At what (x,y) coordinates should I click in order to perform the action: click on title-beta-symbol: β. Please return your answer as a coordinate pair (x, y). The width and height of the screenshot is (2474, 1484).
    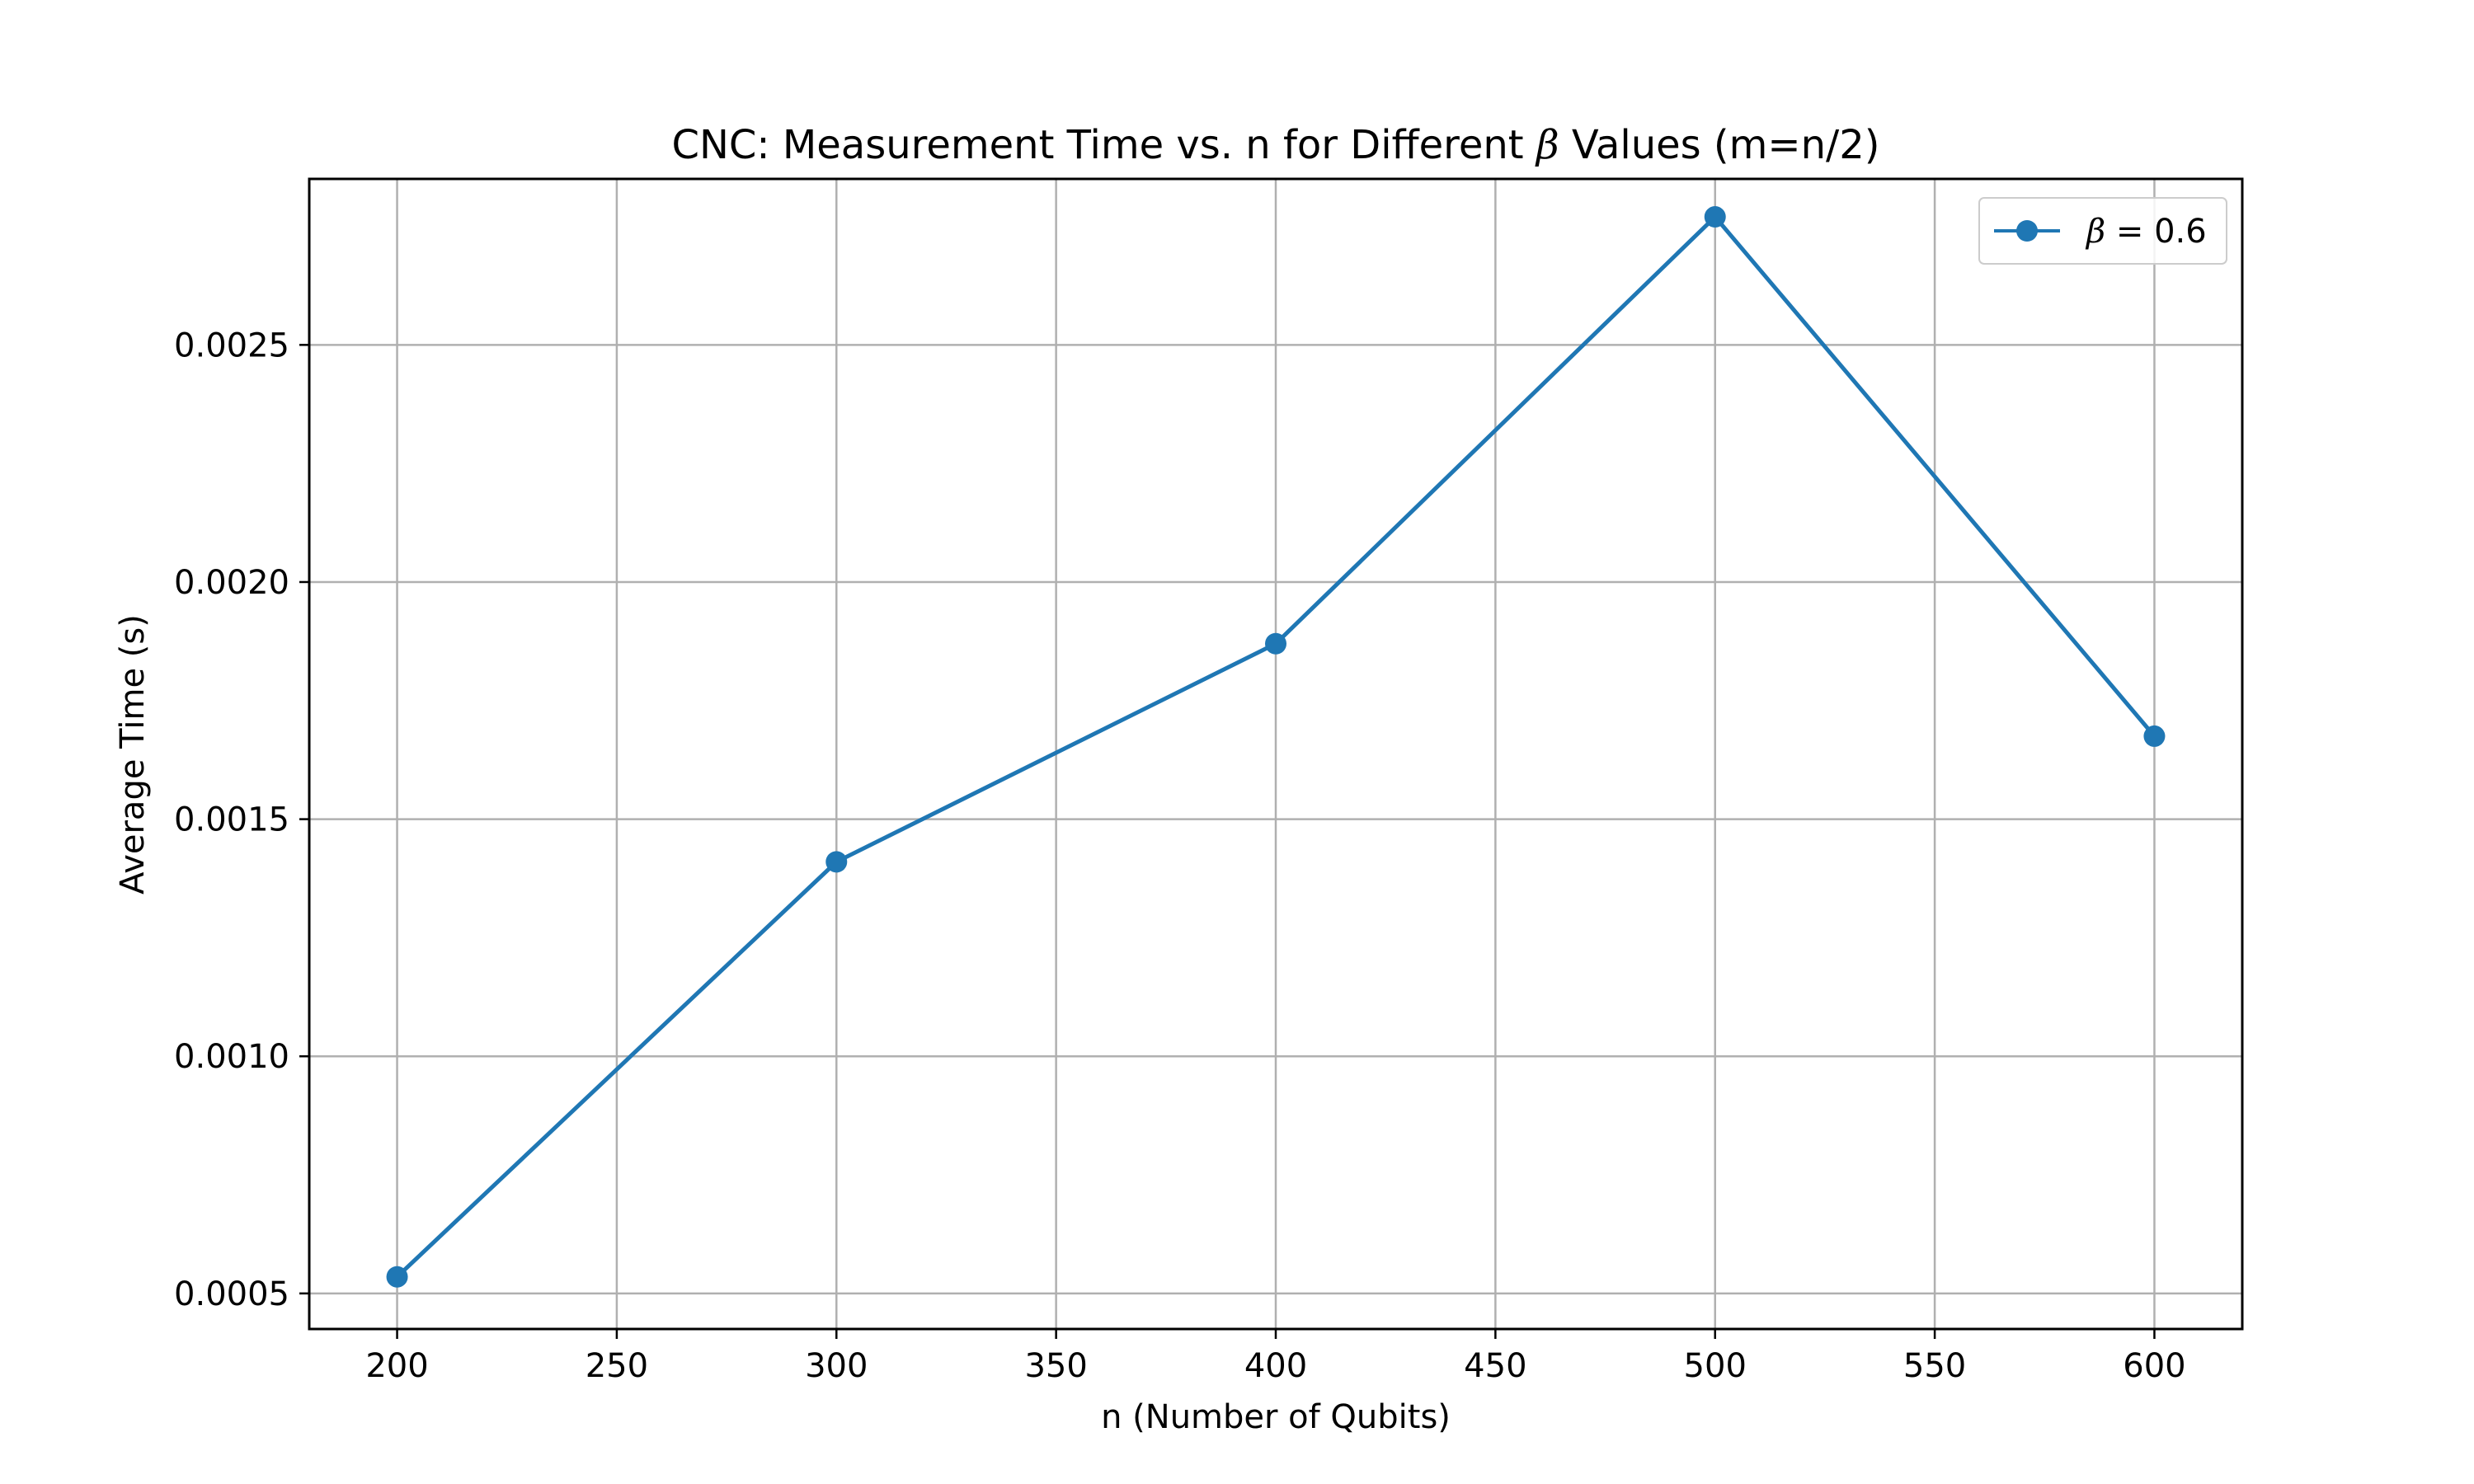
    Looking at the image, I should click on (1547, 145).